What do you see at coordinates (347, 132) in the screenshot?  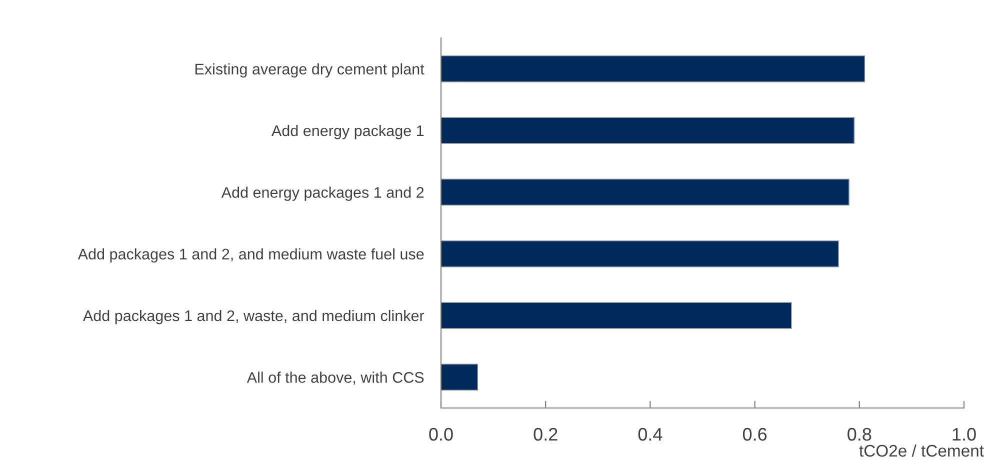 I see `y-tick-label: Add energy package 1` at bounding box center [347, 132].